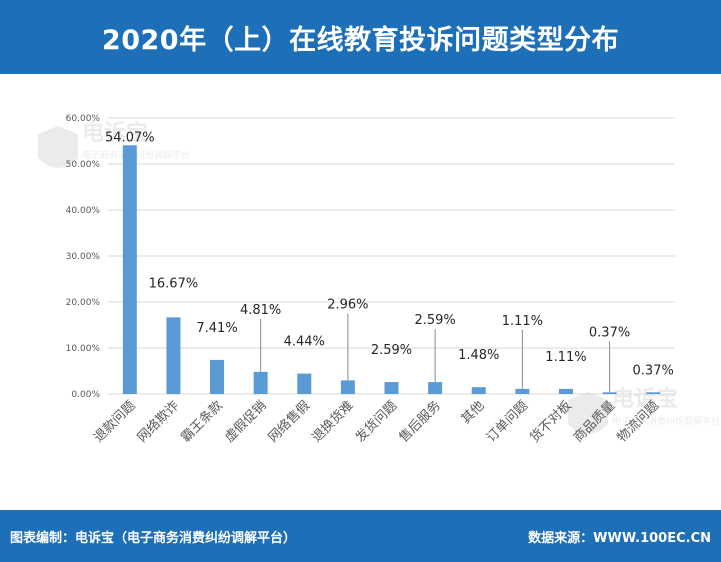 The width and height of the screenshot is (721, 562). Describe the element at coordinates (666, 421) in the screenshot. I see `watermark-subtitle: 电子商务消费纠纷调解平台` at that location.